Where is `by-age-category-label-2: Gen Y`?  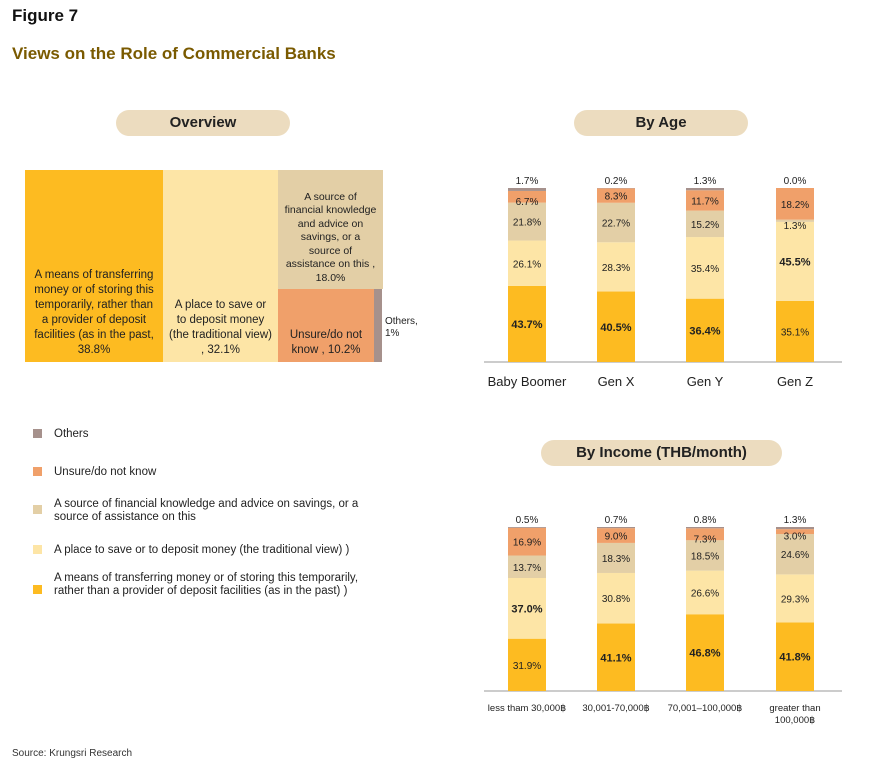
by-age-category-label-2: Gen Y is located at coordinates (705, 381).